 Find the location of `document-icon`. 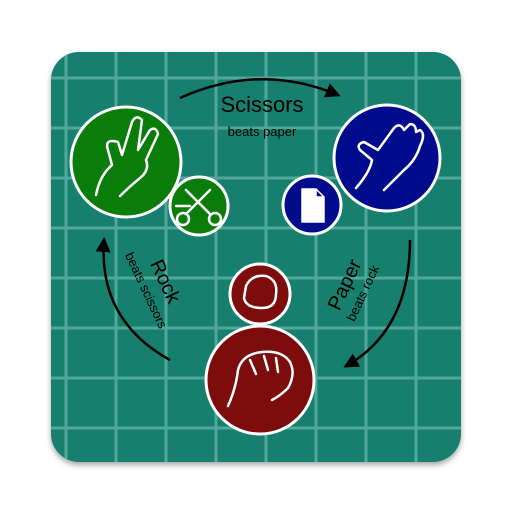

document-icon is located at coordinates (313, 205).